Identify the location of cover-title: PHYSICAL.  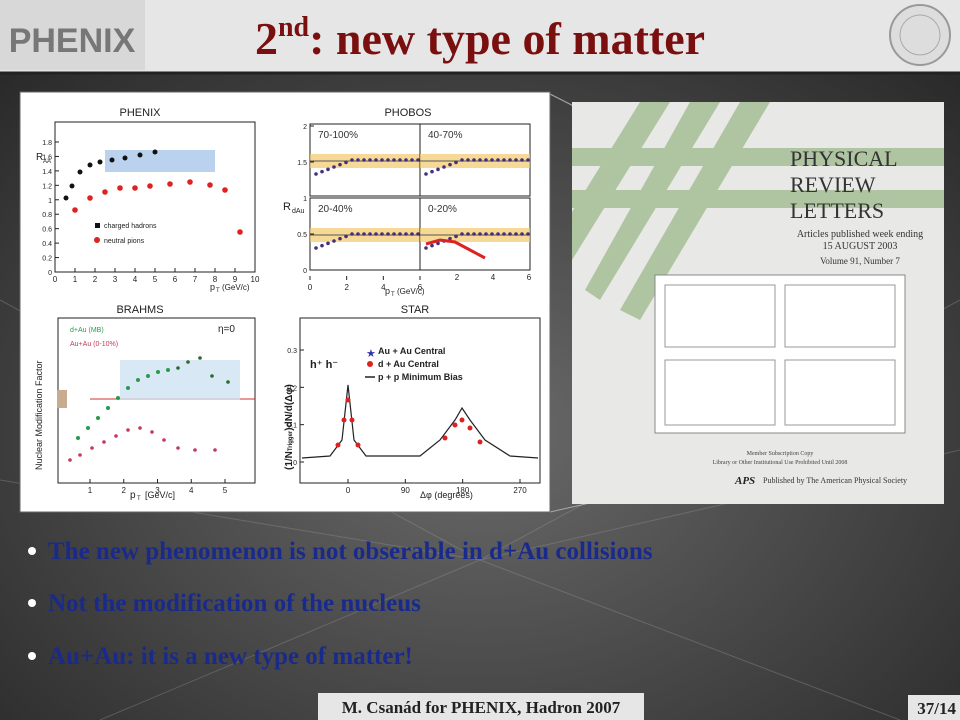
(844, 158).